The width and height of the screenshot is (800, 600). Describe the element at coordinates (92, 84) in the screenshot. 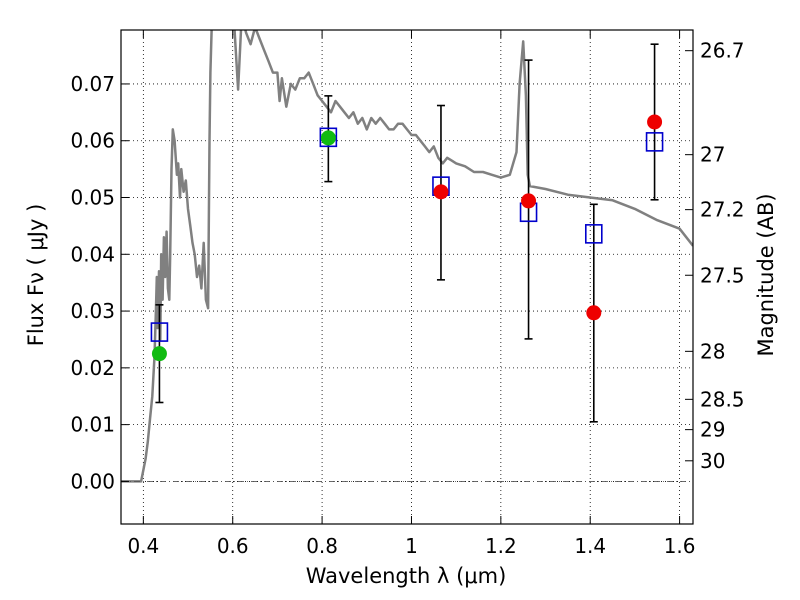

I see `y-tick-label: 0.07` at that location.